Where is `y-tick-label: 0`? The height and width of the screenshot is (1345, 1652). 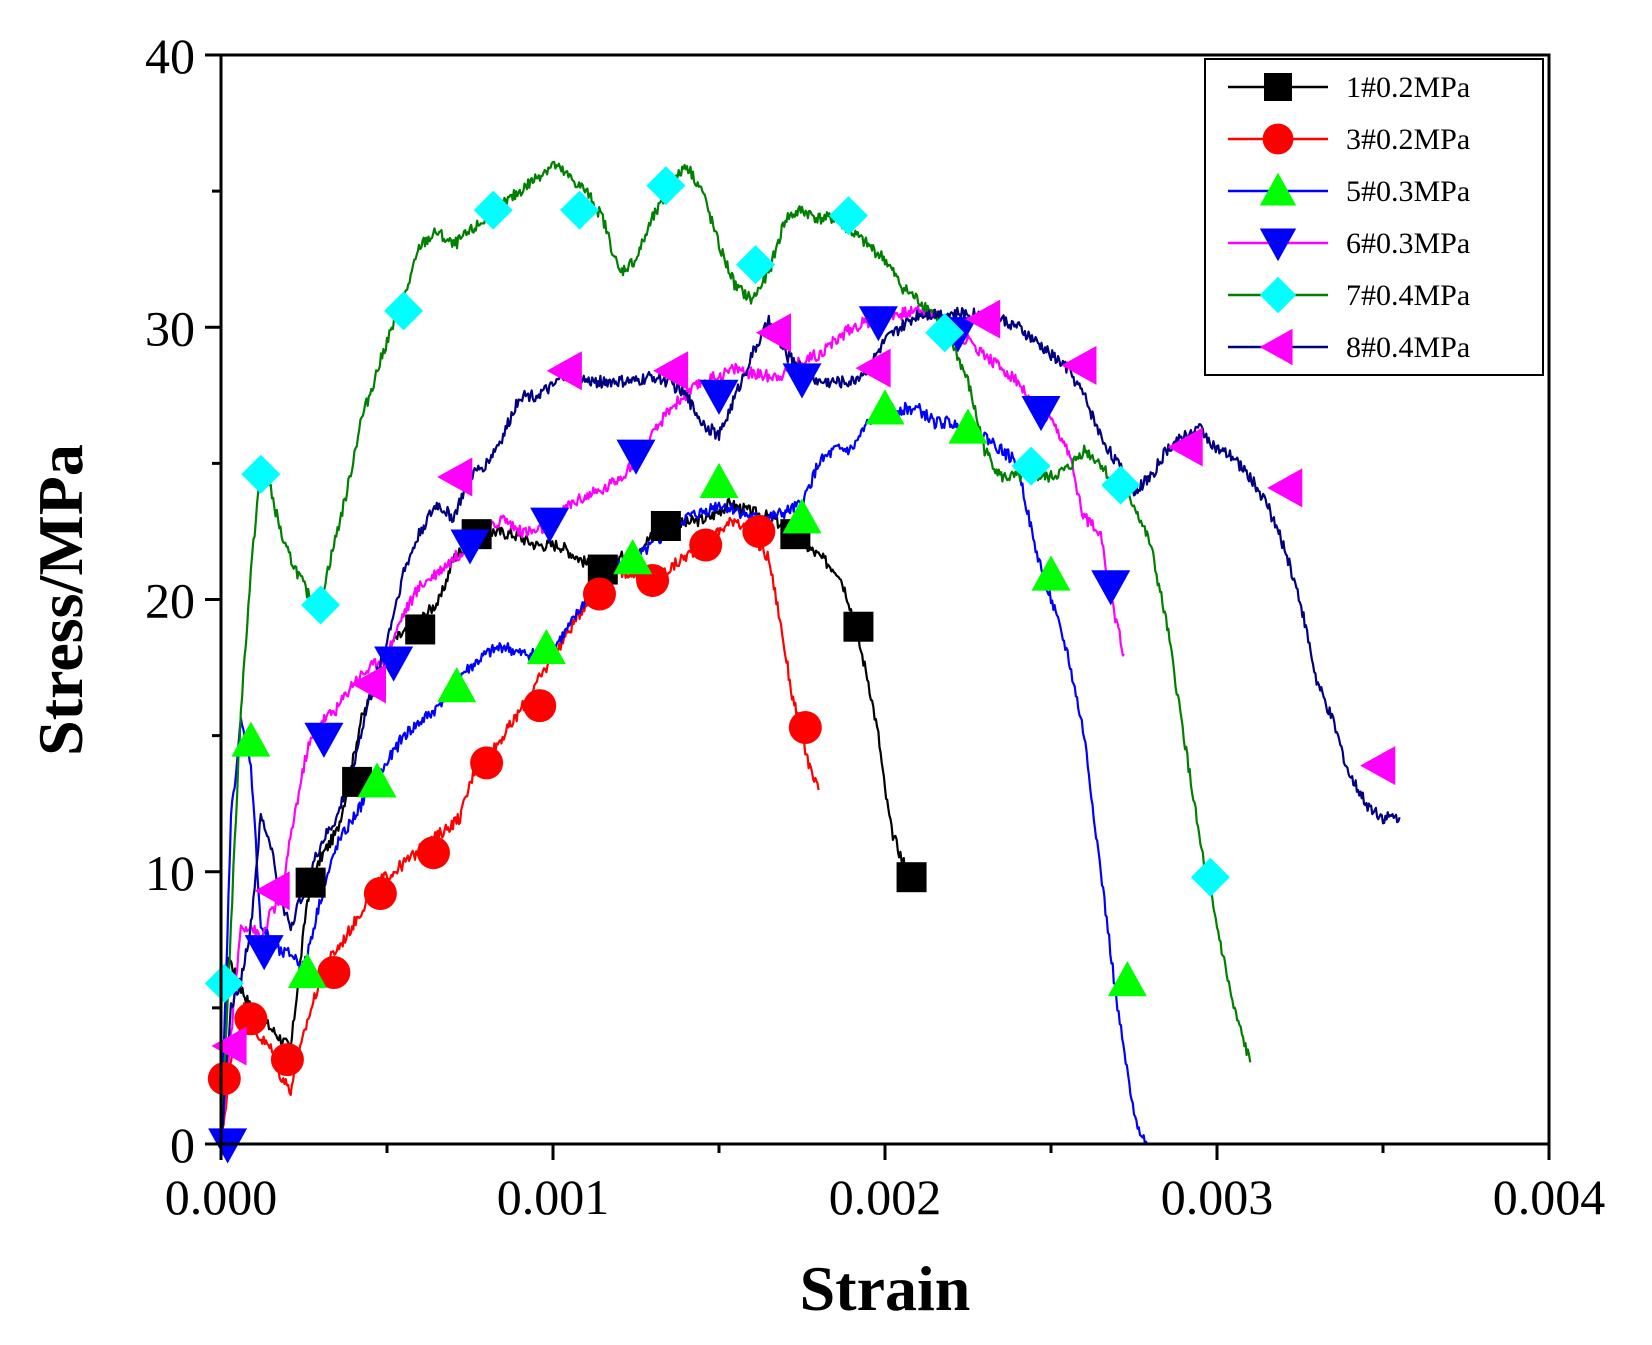
y-tick-label: 0 is located at coordinates (182, 1145).